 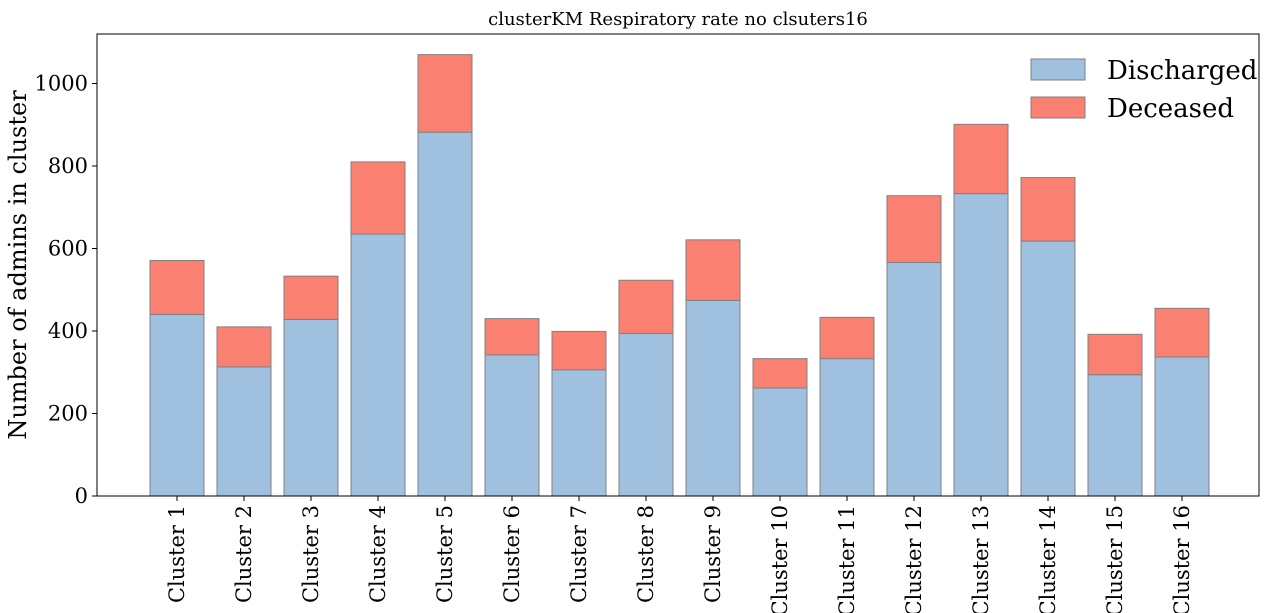 I want to click on legend-swatch-deceased, so click(x=1058, y=107).